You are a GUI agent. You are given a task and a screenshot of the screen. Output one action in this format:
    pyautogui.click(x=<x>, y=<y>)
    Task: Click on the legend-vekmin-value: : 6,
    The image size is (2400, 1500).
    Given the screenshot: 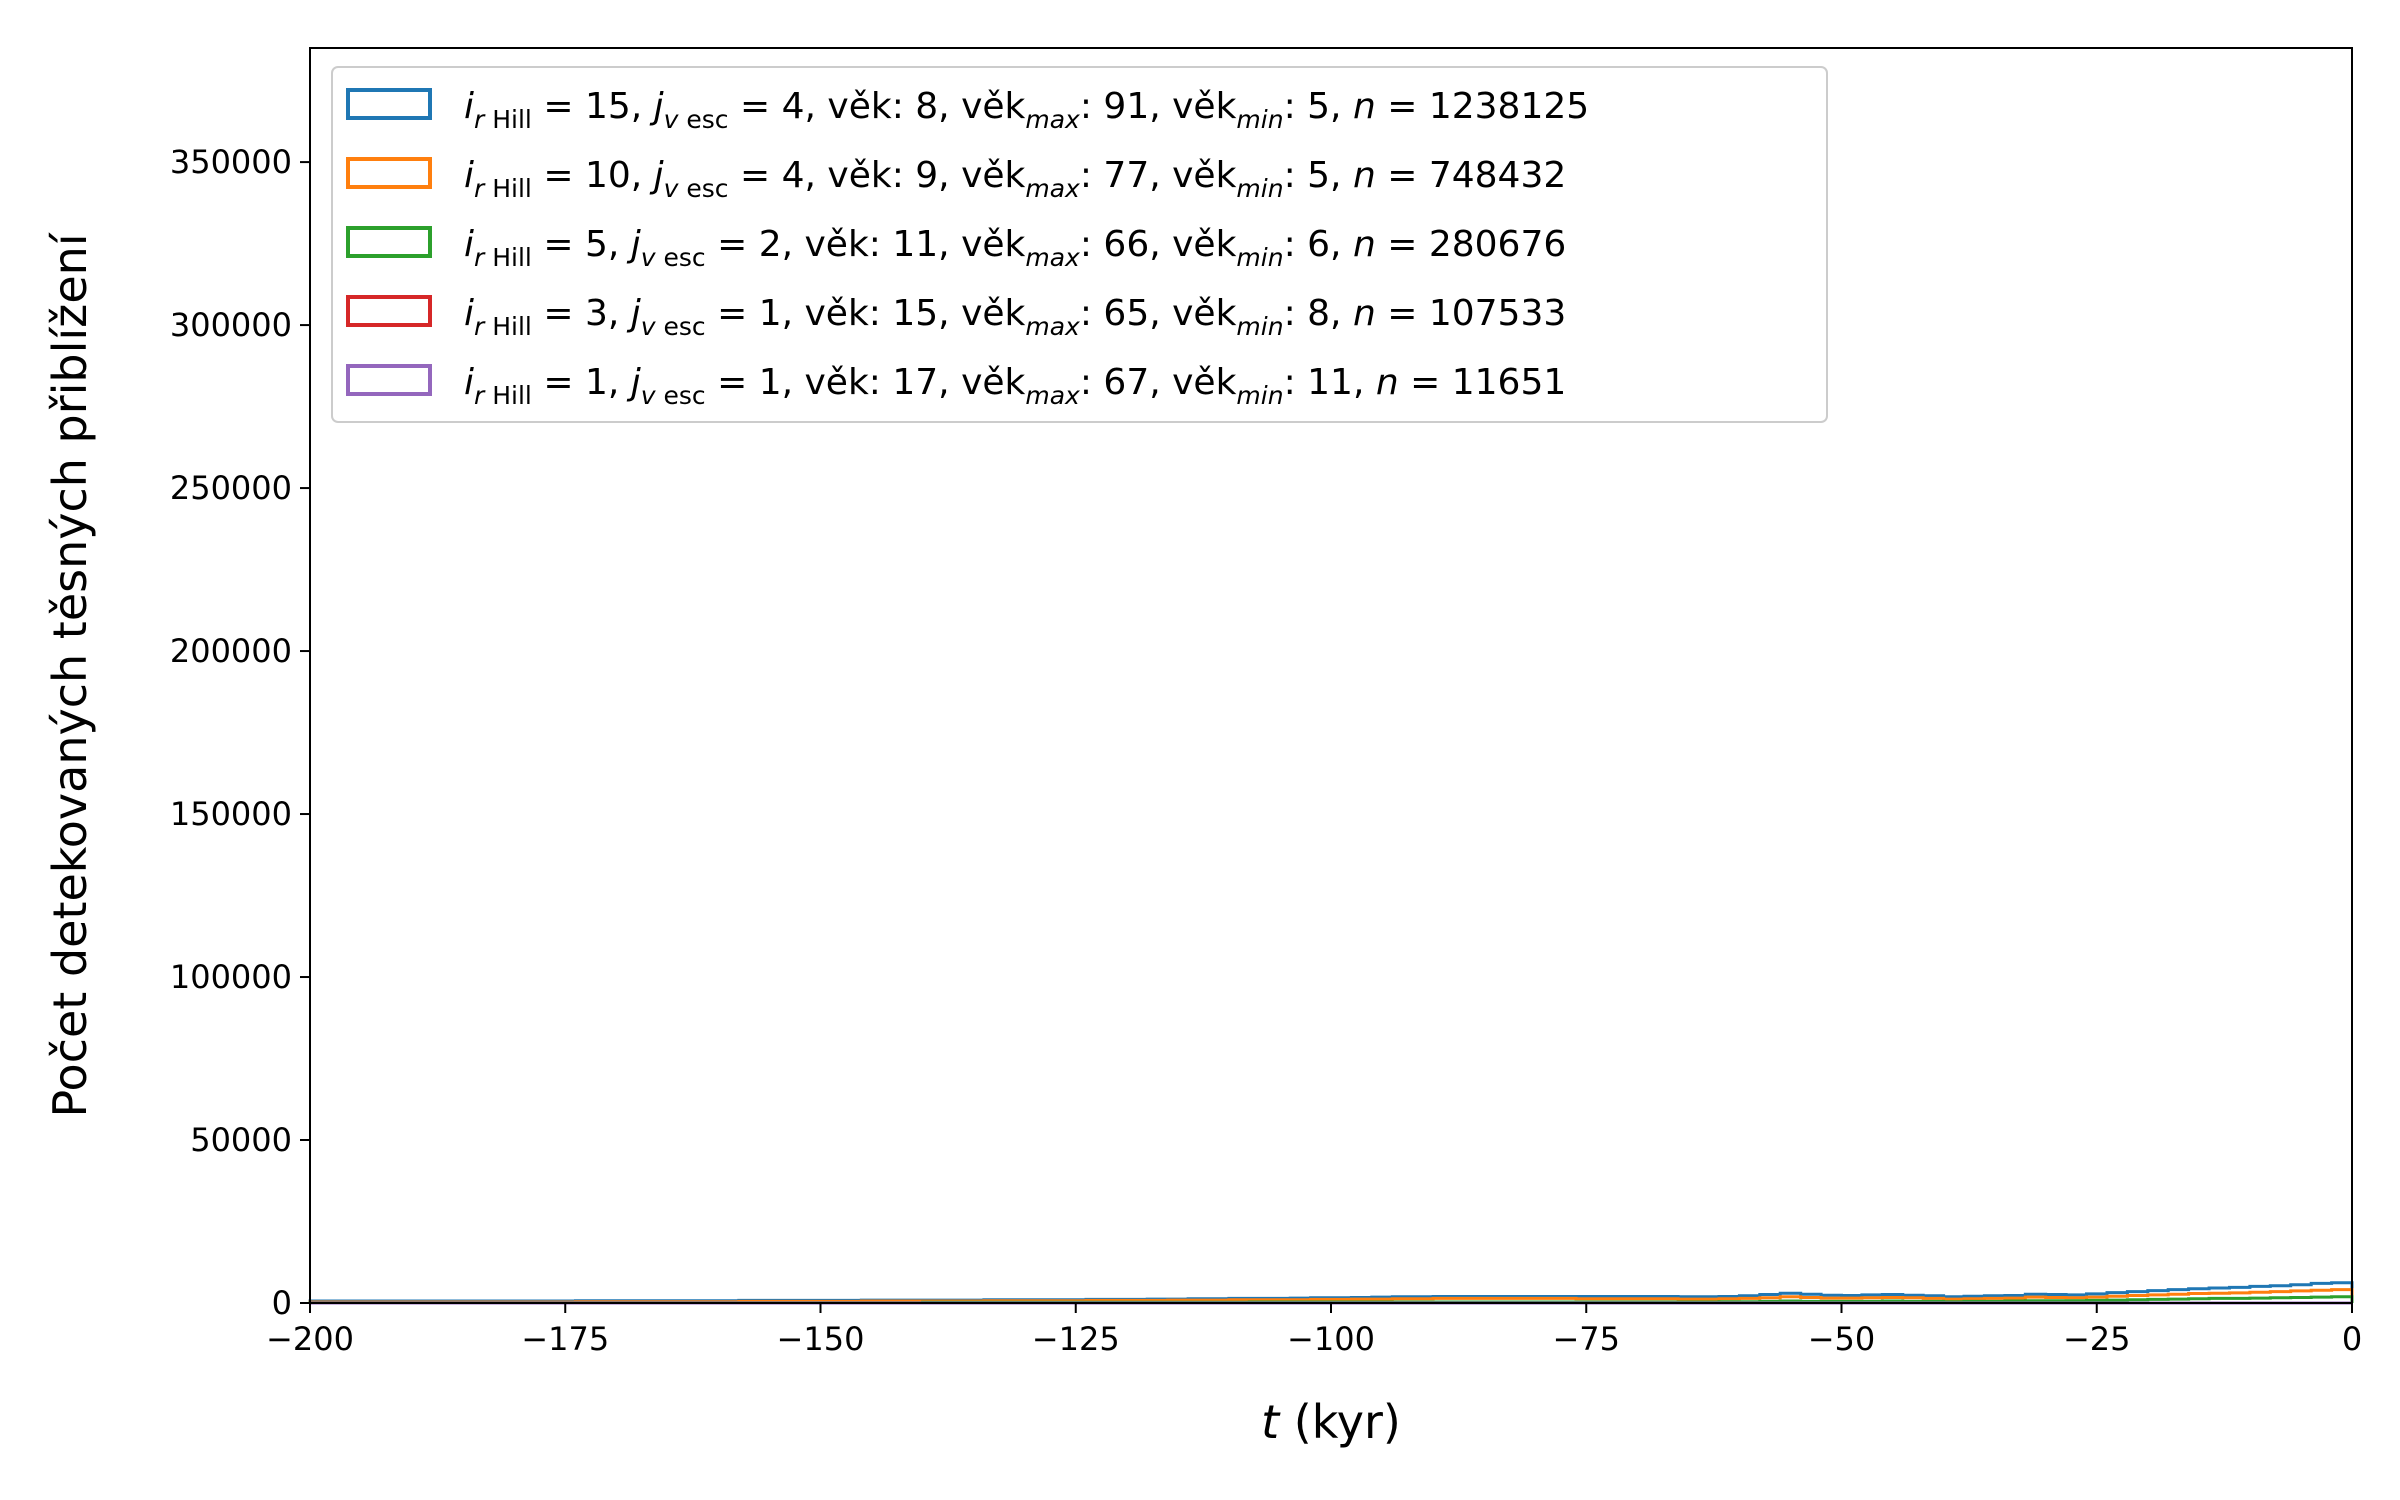 What is the action you would take?
    pyautogui.click(x=1318, y=244)
    